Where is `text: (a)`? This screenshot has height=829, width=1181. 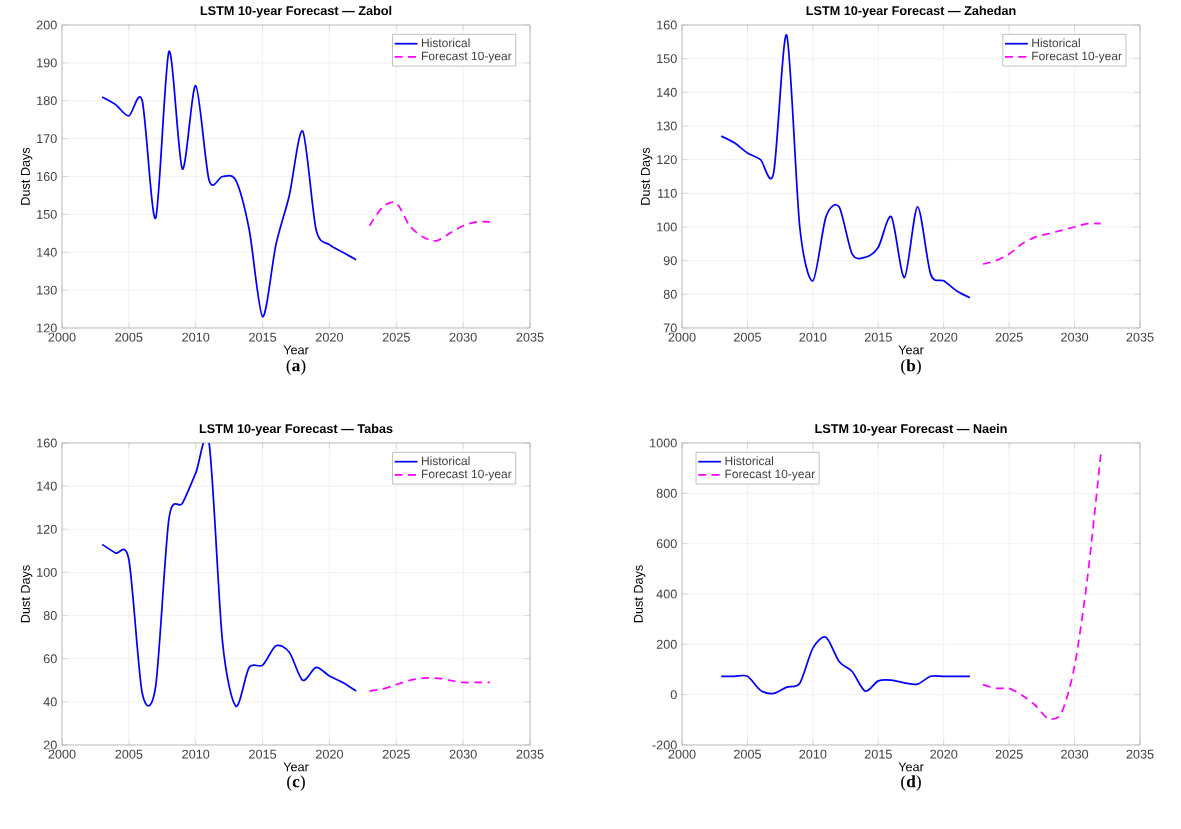
text: (a) is located at coordinates (296, 367).